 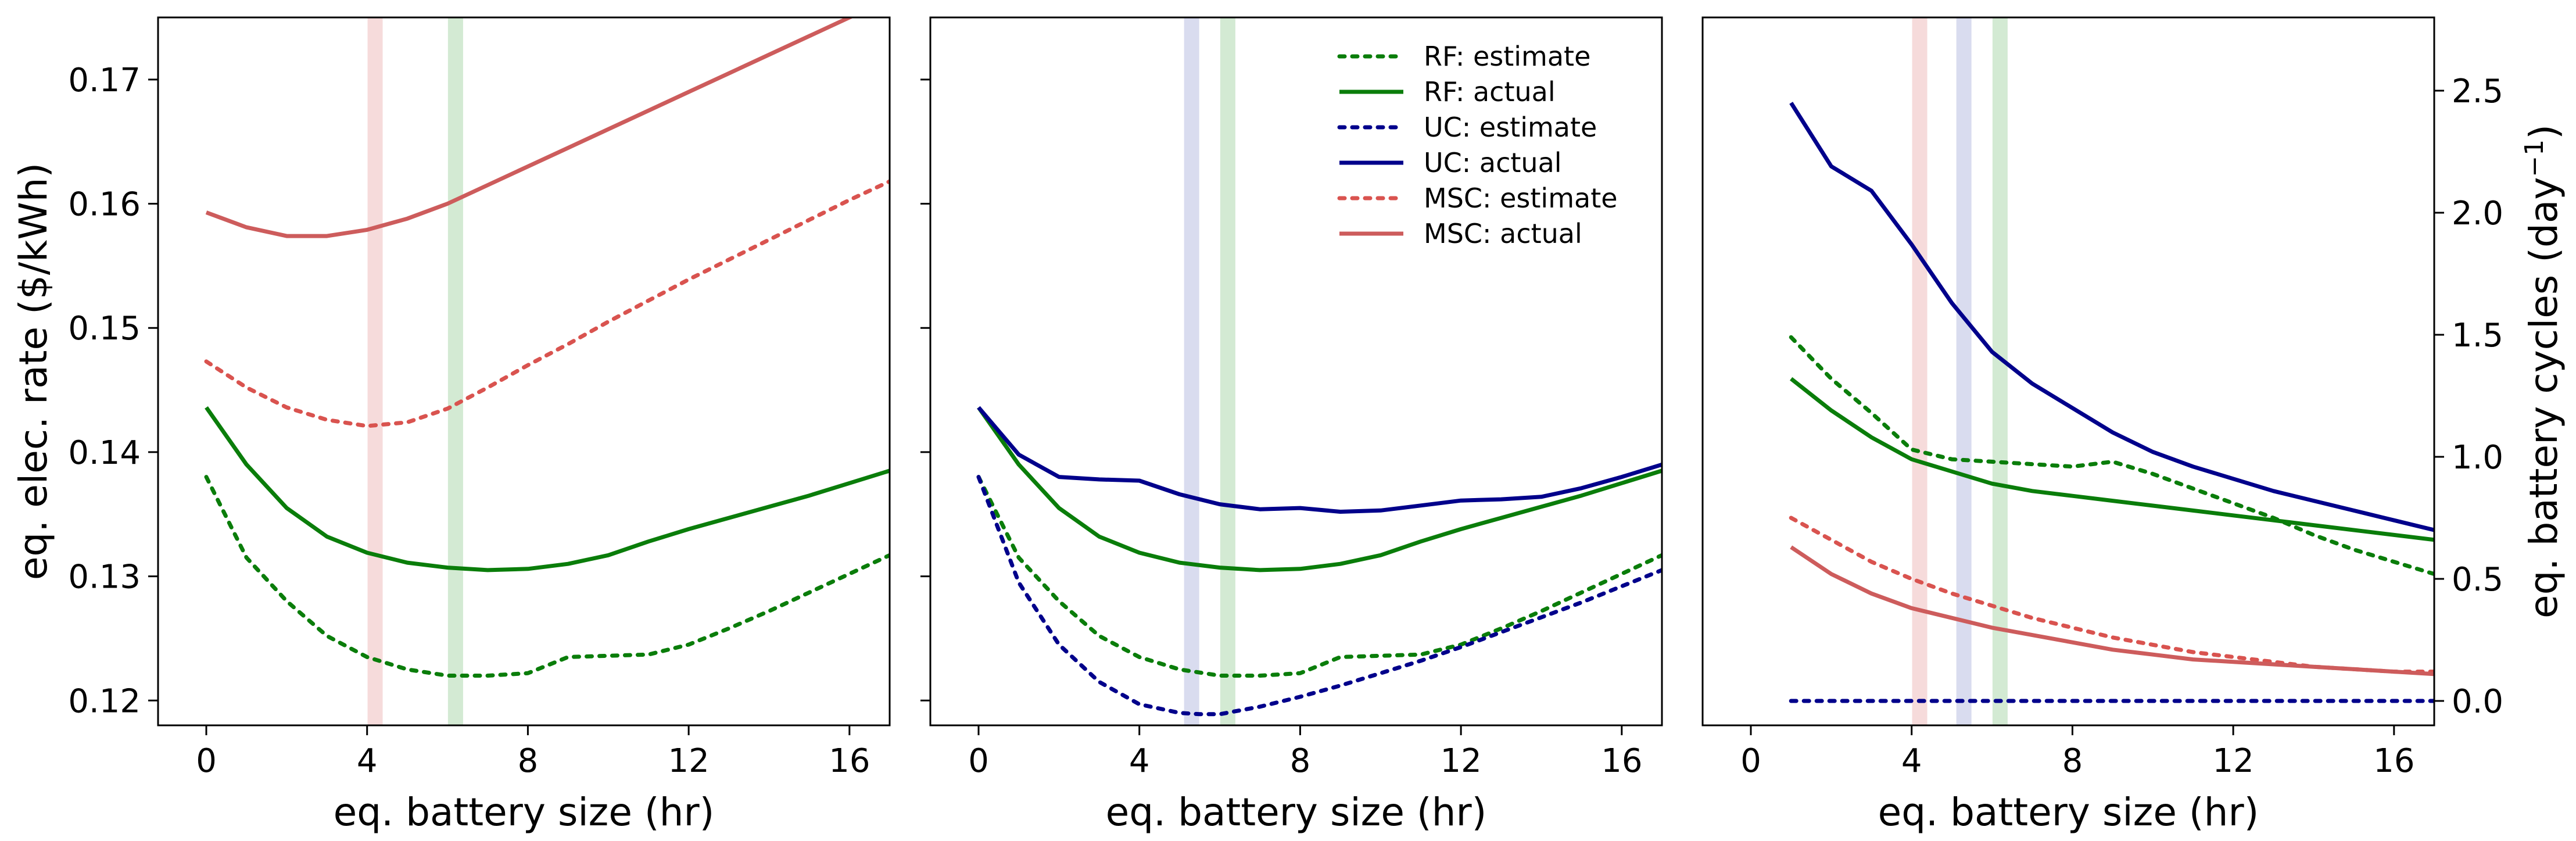 What do you see at coordinates (104, 329) in the screenshot?
I see `y-tick-label: 0.15` at bounding box center [104, 329].